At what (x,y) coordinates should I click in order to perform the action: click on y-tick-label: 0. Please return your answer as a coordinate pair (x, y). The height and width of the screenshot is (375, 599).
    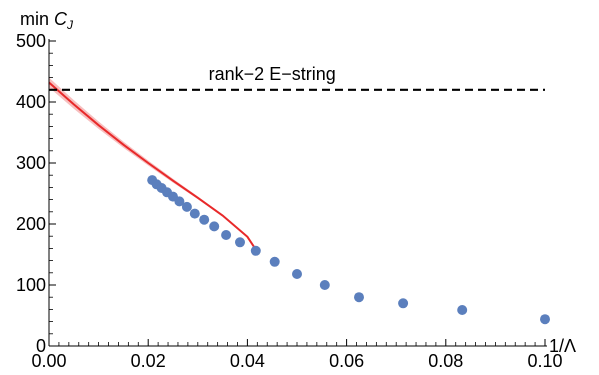
    Looking at the image, I should click on (41, 346).